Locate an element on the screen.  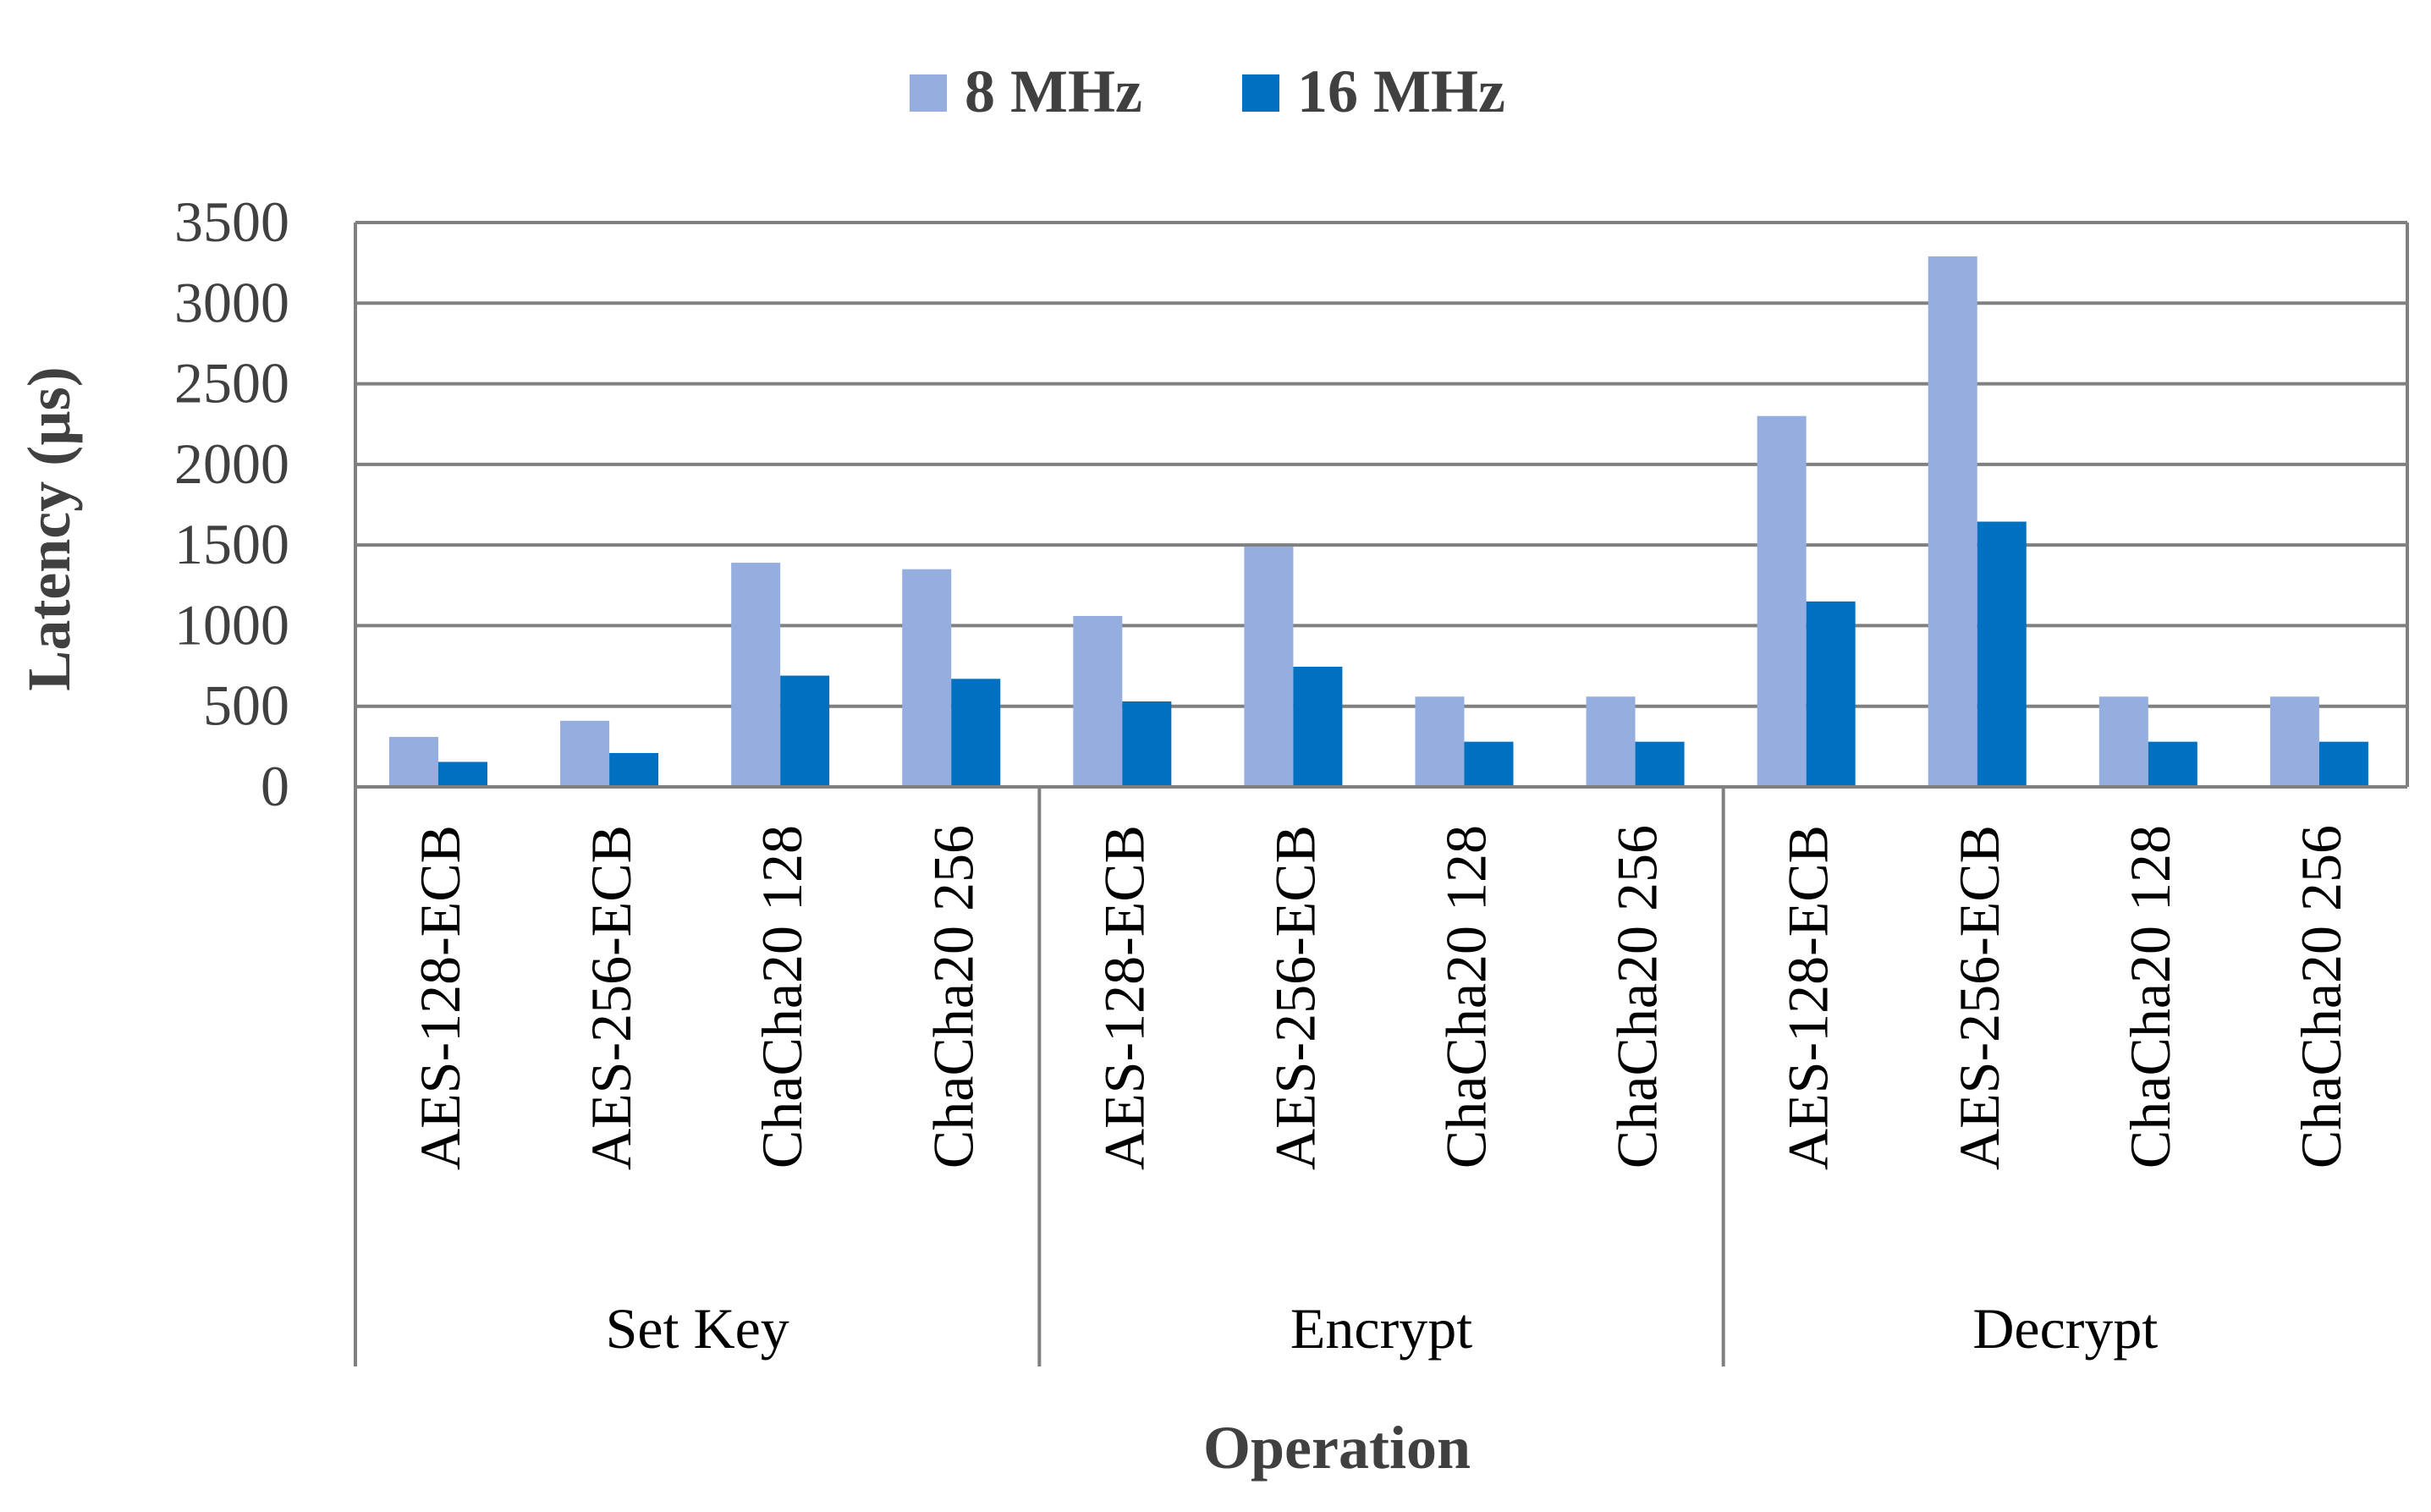
y-tick-label: 1500 is located at coordinates (232, 544).